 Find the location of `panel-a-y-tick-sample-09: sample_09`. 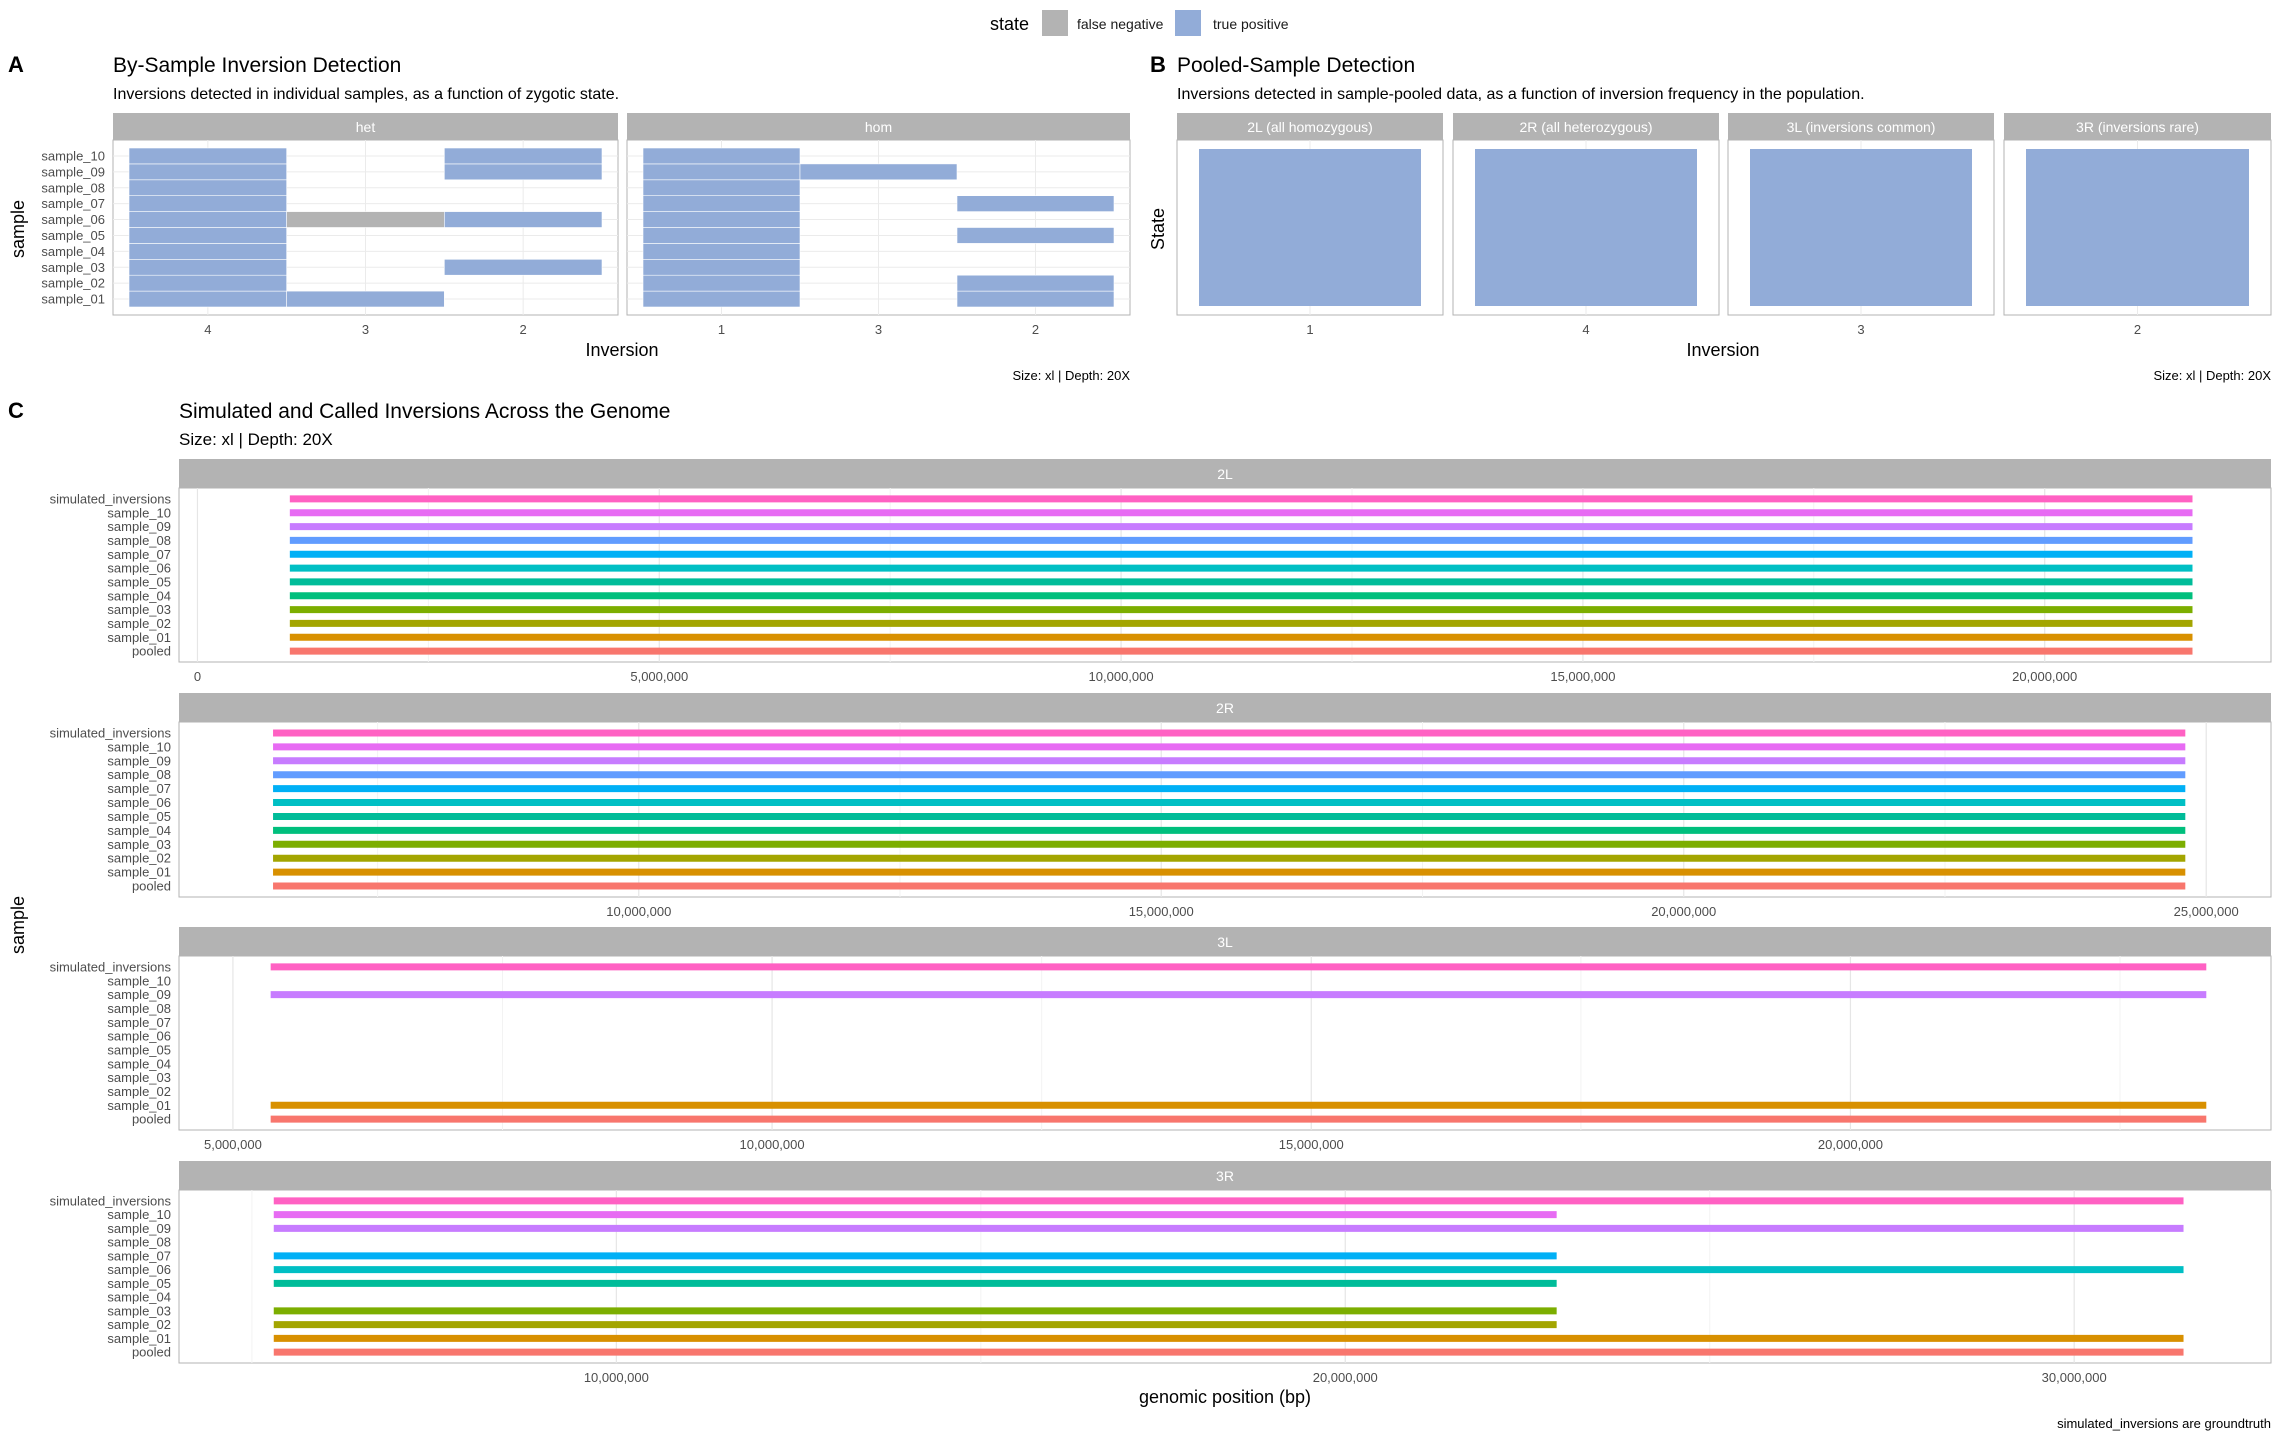

panel-a-y-tick-sample-09: sample_09 is located at coordinates (73, 171).